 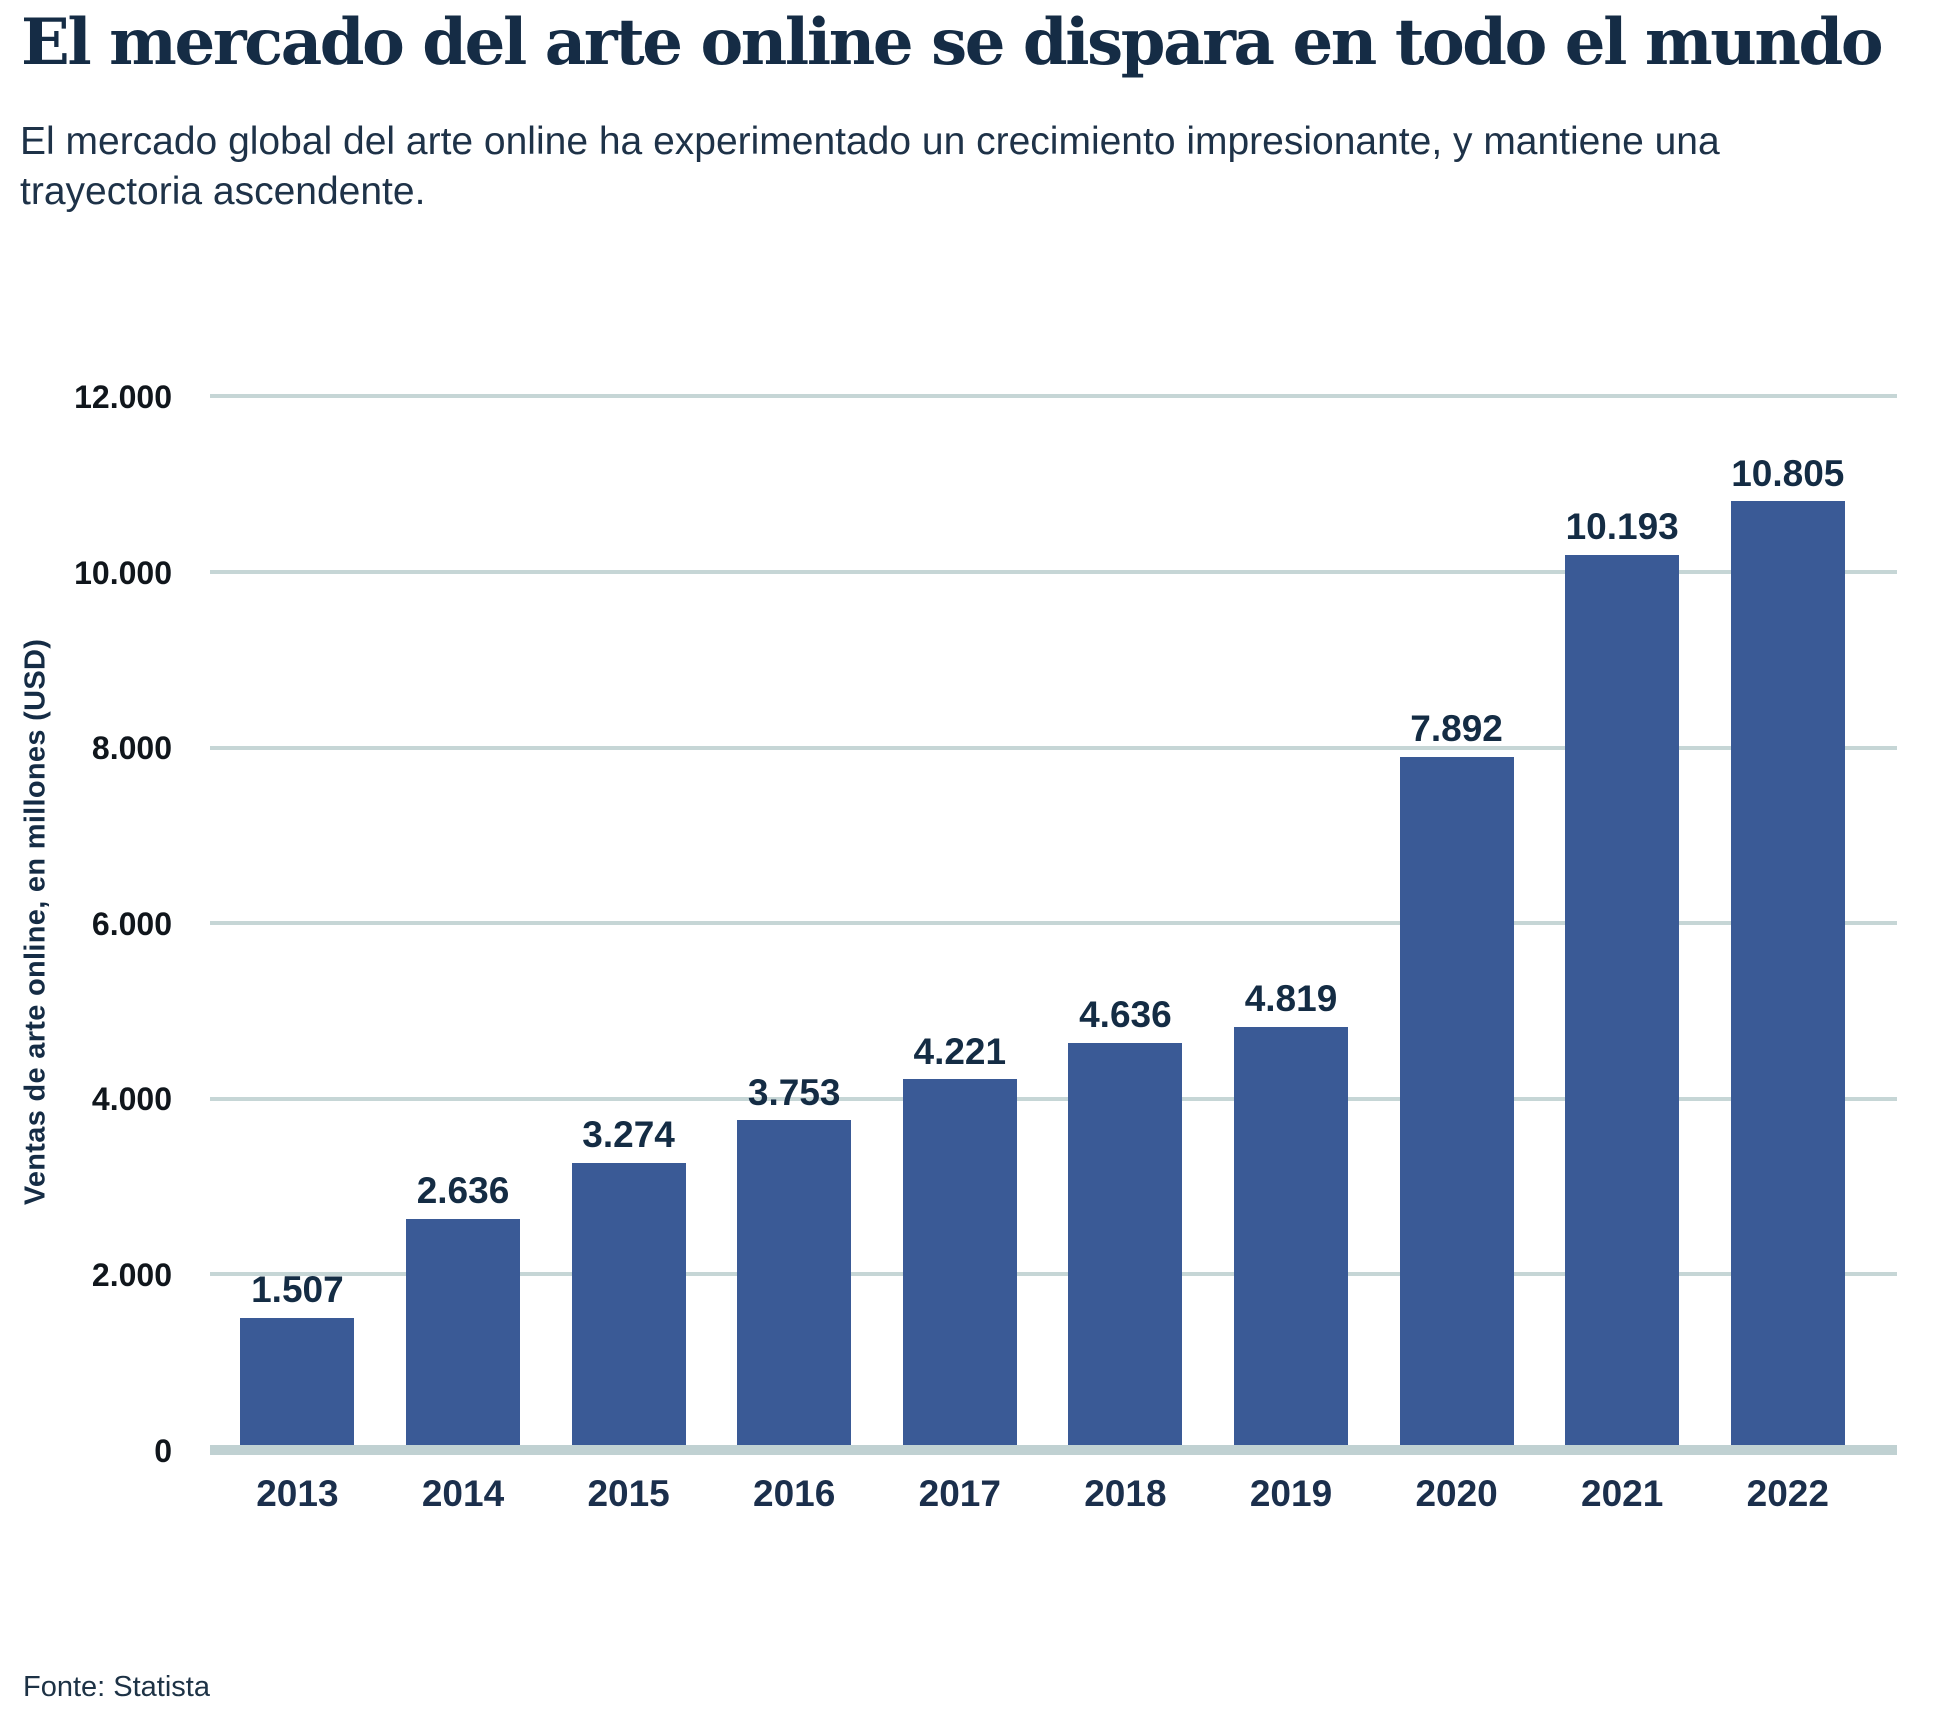 I want to click on bar-2021, so click(x=1622, y=1005).